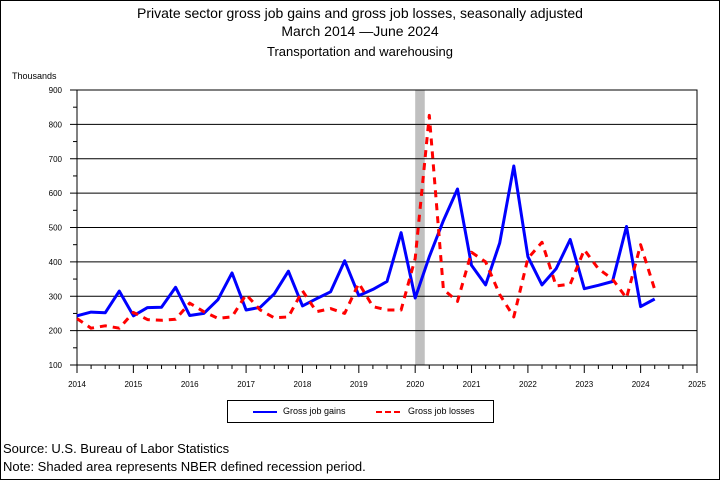 Image resolution: width=720 pixels, height=480 pixels. I want to click on x-tick-label: 2015, so click(133, 384).